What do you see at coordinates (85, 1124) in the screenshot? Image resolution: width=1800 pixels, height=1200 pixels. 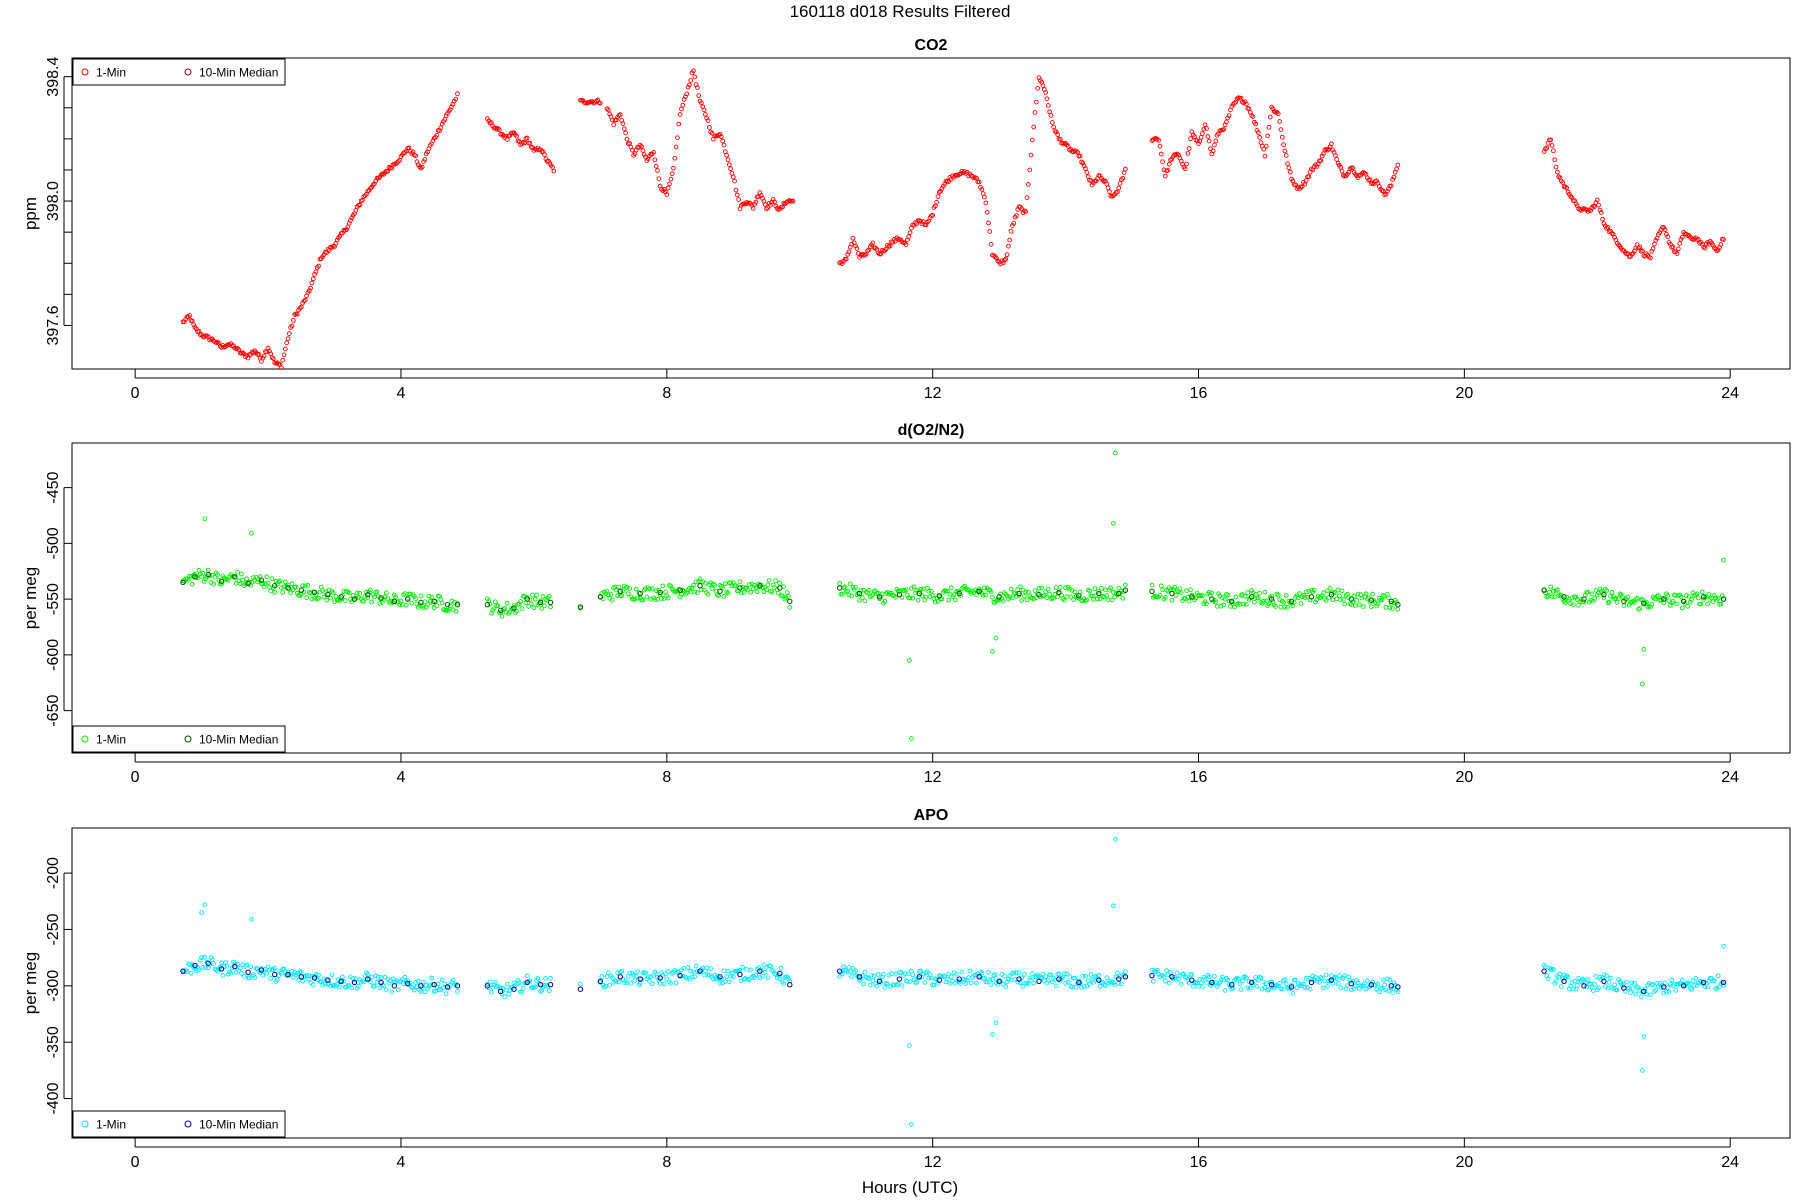 I see `legend-marker` at bounding box center [85, 1124].